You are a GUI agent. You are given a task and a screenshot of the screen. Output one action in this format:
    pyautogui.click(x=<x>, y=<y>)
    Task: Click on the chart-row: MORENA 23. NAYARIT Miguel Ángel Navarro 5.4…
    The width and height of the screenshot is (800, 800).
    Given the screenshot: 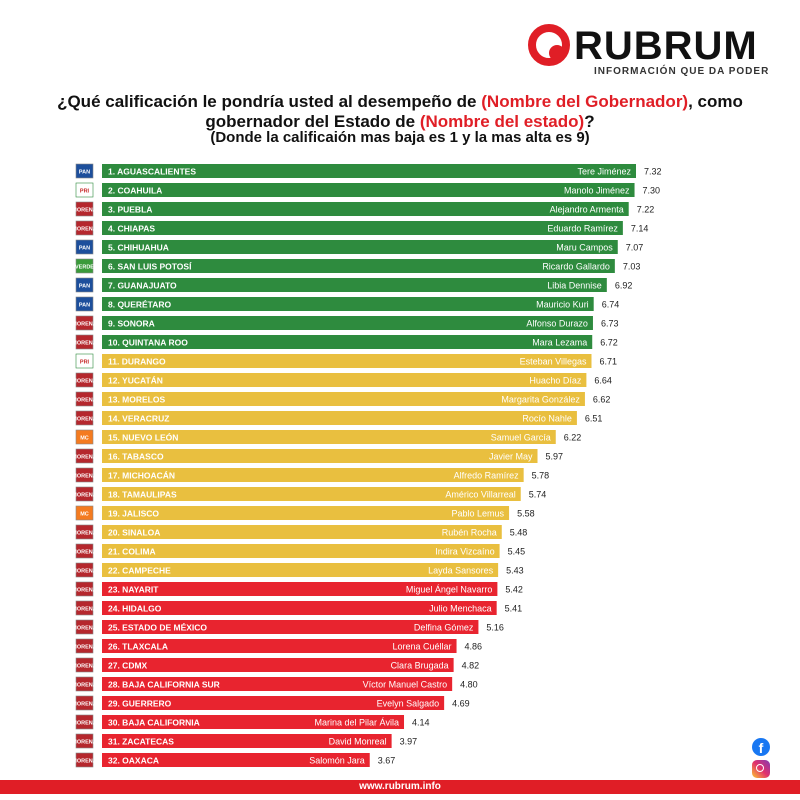 What is the action you would take?
    pyautogui.click(x=297, y=589)
    